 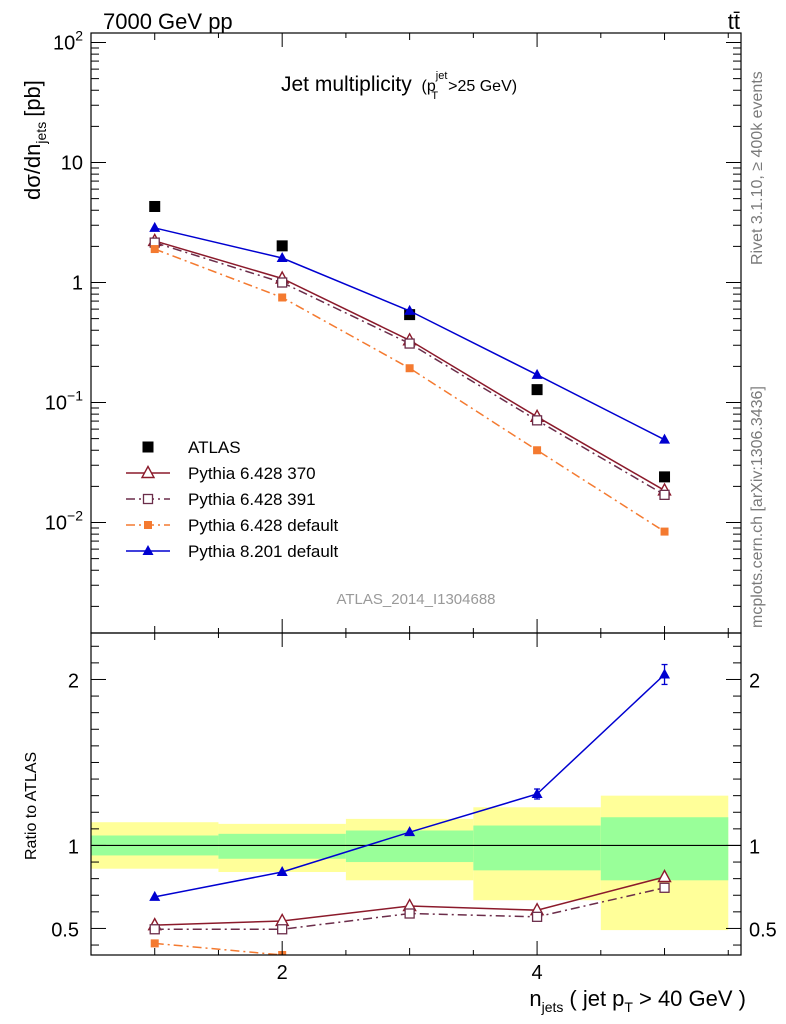 I want to click on top-ylabel: dσ/dnjets [pb], so click(x=34, y=140).